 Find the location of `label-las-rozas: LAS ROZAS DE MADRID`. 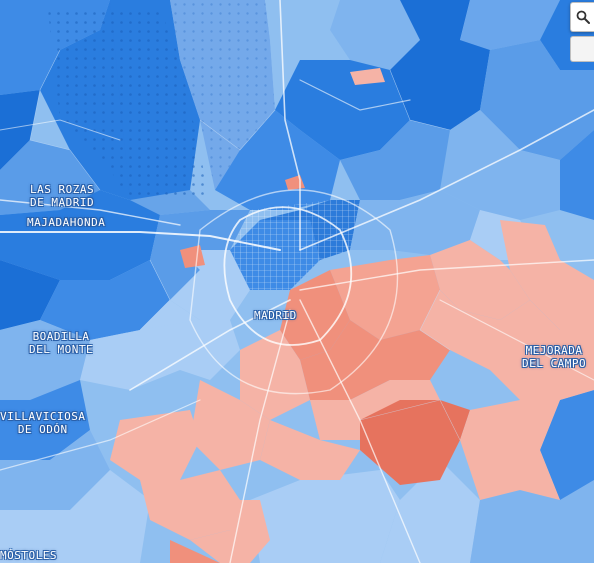

label-las-rozas: LAS ROZAS DE MADRID is located at coordinates (62, 196).